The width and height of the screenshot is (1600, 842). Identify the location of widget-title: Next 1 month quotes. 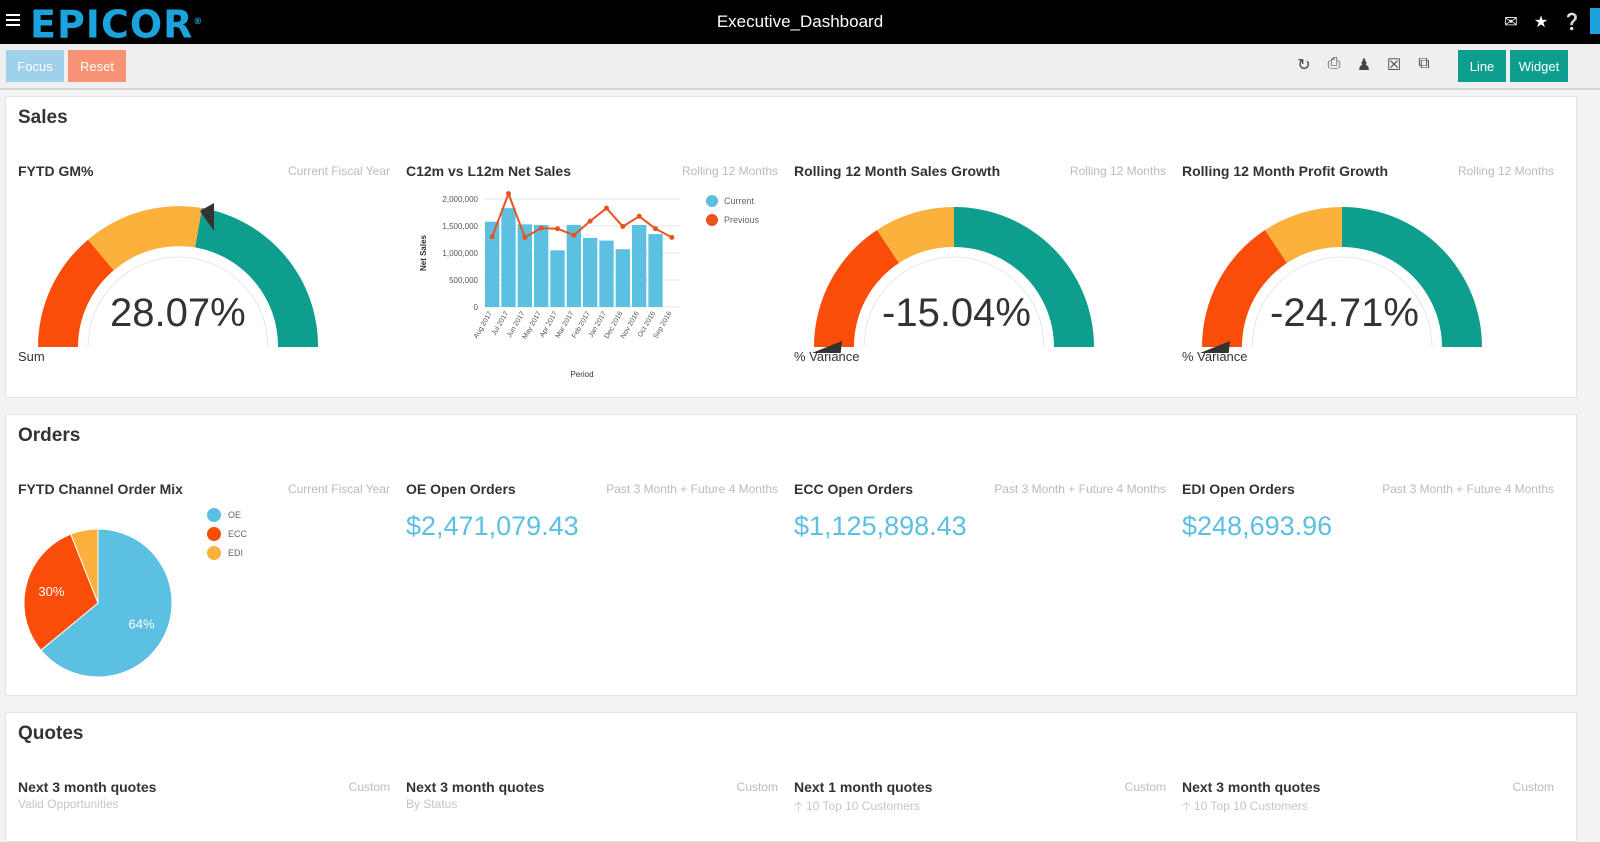
(863, 787).